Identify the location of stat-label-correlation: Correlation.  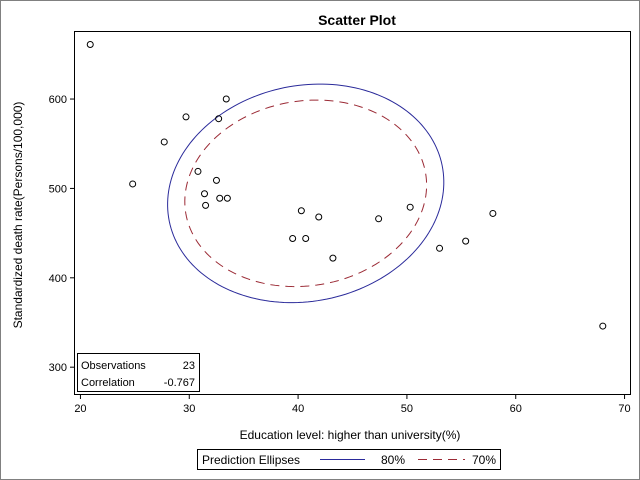
(108, 383).